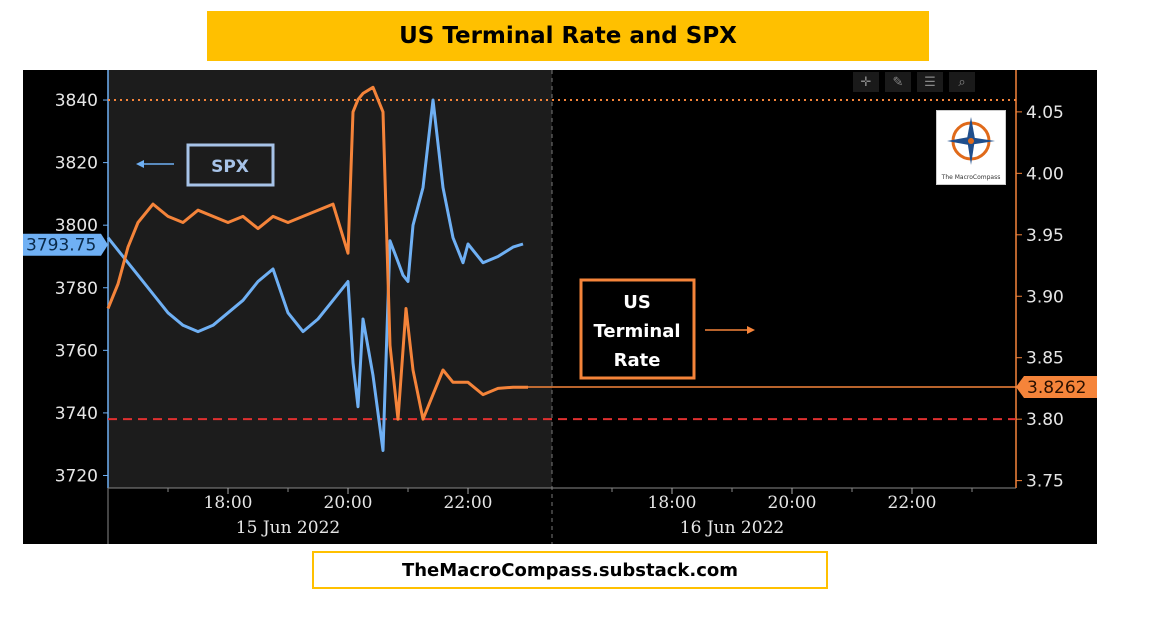 The height and width of the screenshot is (628, 1166). What do you see at coordinates (288, 528) in the screenshot?
I see `x-date-label: 15 Jun 2022` at bounding box center [288, 528].